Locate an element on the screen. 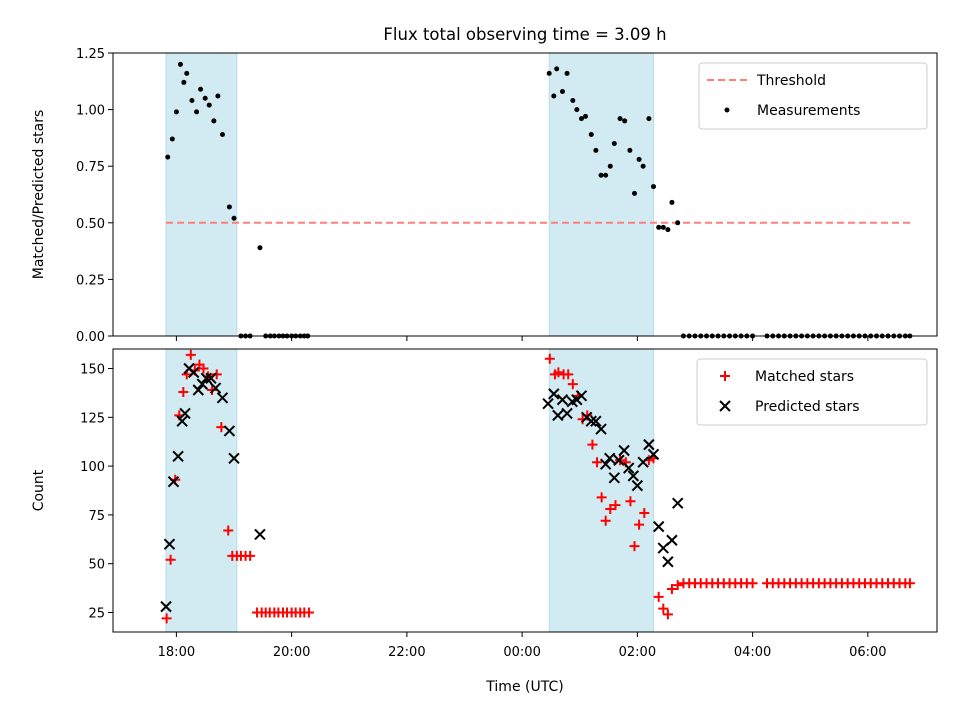  count-y-tick-label-5: 150 is located at coordinates (92, 370).